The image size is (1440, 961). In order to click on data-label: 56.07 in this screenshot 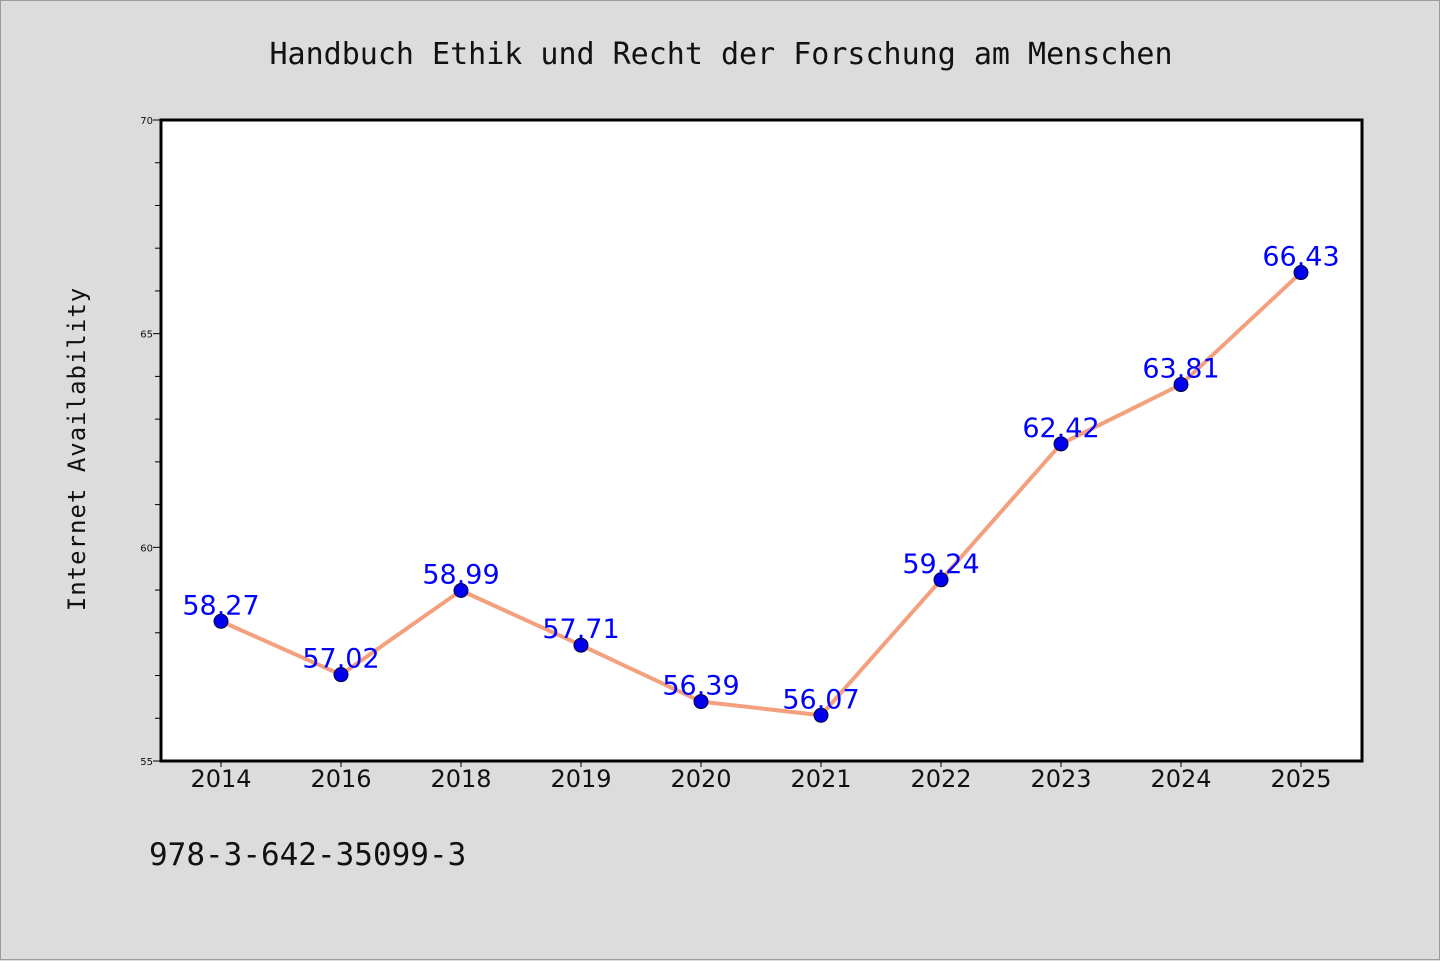, I will do `click(820, 699)`.